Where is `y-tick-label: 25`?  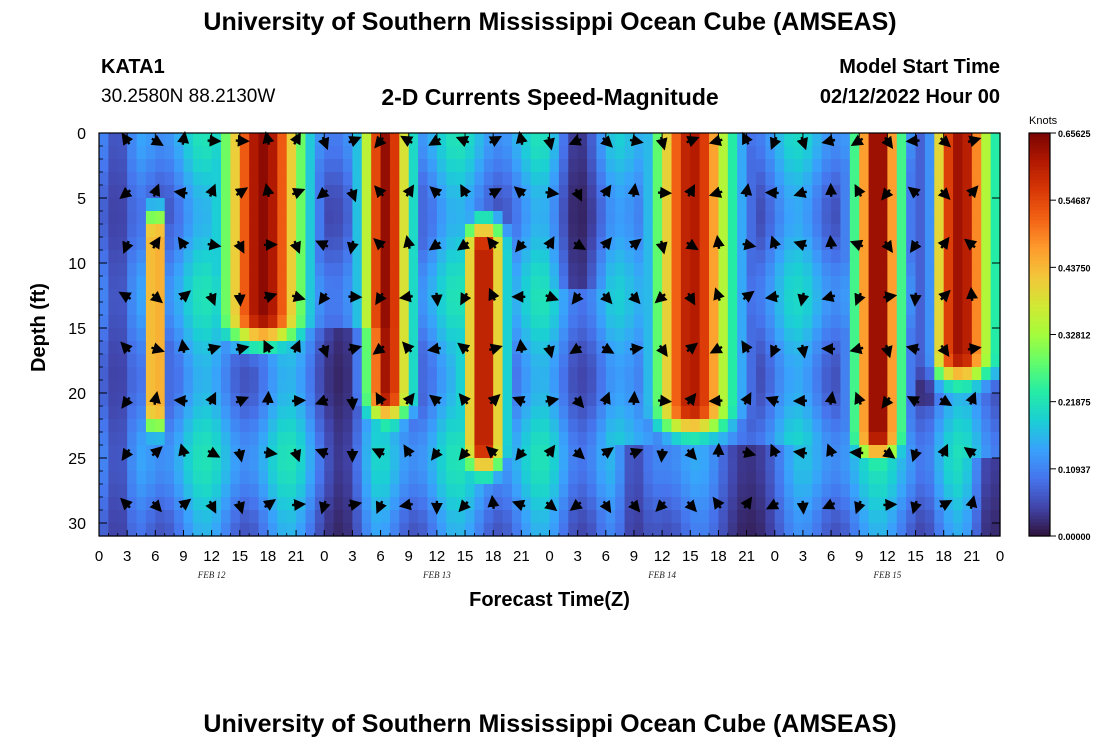 y-tick-label: 25 is located at coordinates (77, 459).